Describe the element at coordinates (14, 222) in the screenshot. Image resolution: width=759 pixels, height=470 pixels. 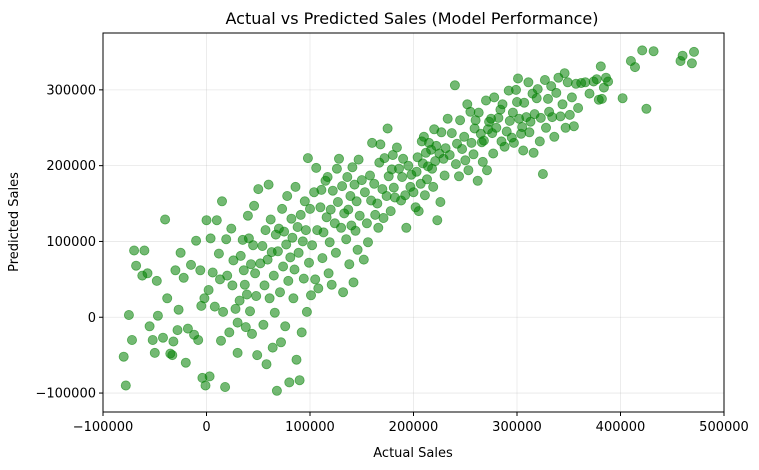
I see `y-axis-label: Predicted Sales` at that location.